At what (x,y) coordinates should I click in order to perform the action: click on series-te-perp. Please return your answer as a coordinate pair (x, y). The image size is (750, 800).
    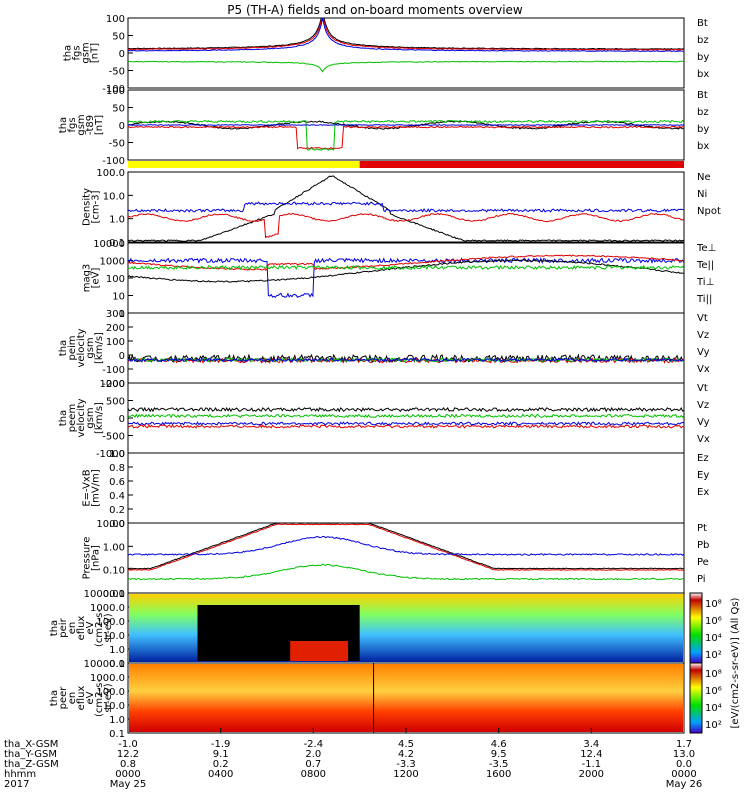
    Looking at the image, I should click on (406, 277).